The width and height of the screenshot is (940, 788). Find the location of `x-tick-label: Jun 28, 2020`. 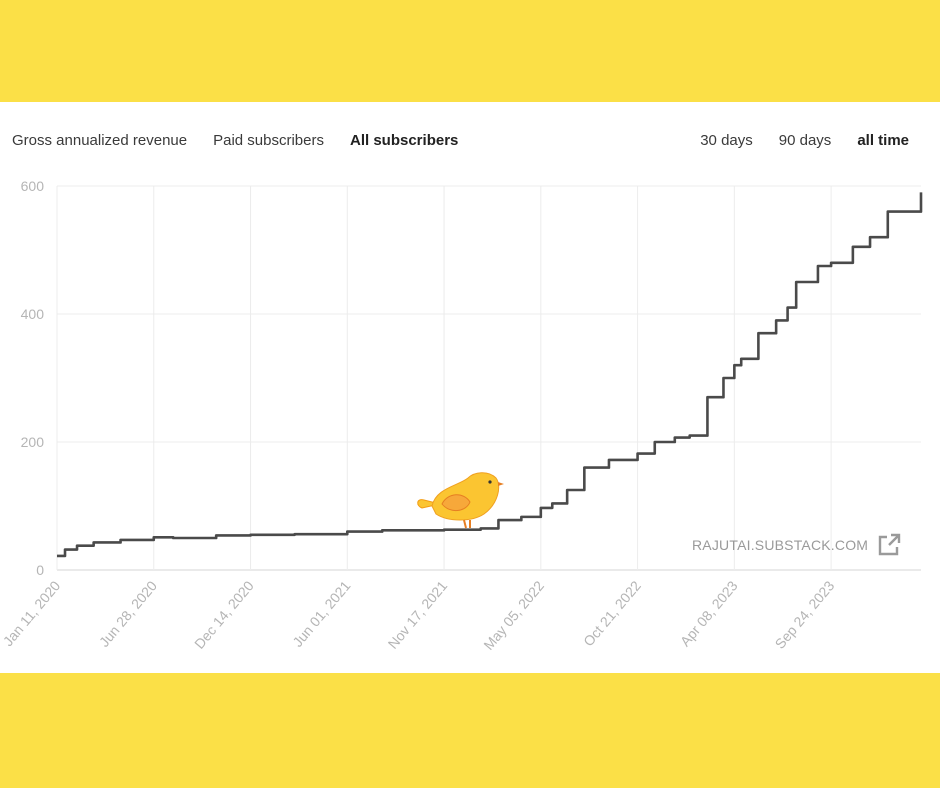

x-tick-label: Jun 28, 2020 is located at coordinates (128, 613).